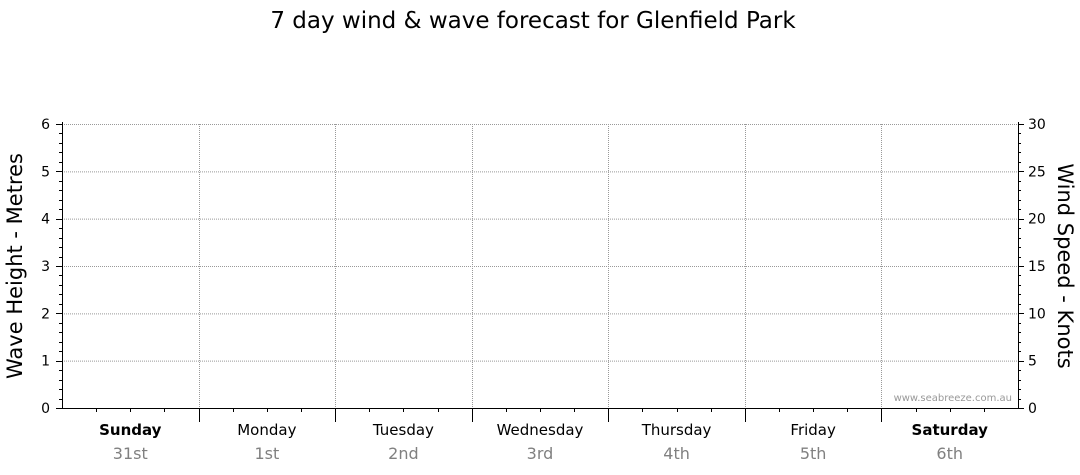  I want to click on right-tick-label: 25, so click(1037, 172).